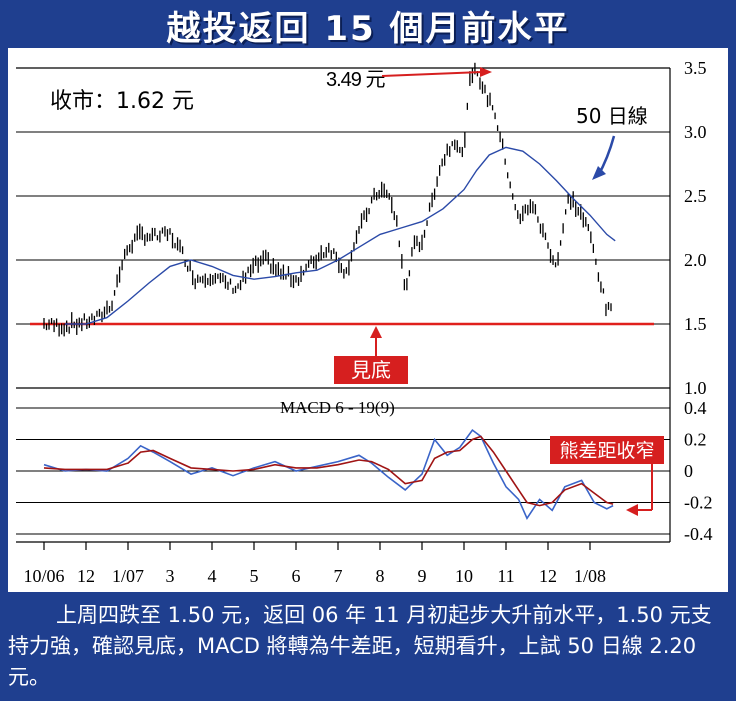 The image size is (736, 701). Describe the element at coordinates (296, 576) in the screenshot. I see `x-tick-label: 6` at that location.